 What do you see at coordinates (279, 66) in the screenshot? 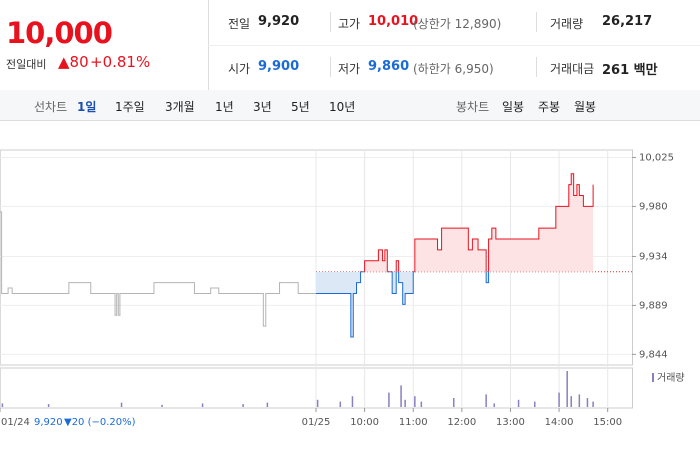
I see `stat-value: 9,900` at bounding box center [279, 66].